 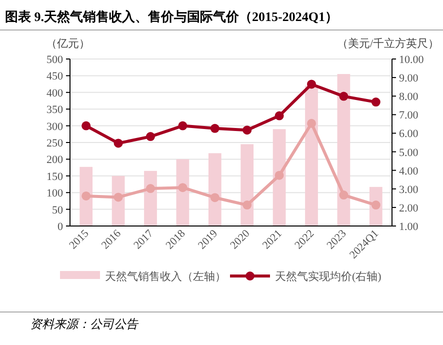 I want to click on chart-title: 图表 9.天然气销售收入、售价与国际气价（2015-2024Q1）, so click(x=171, y=16).